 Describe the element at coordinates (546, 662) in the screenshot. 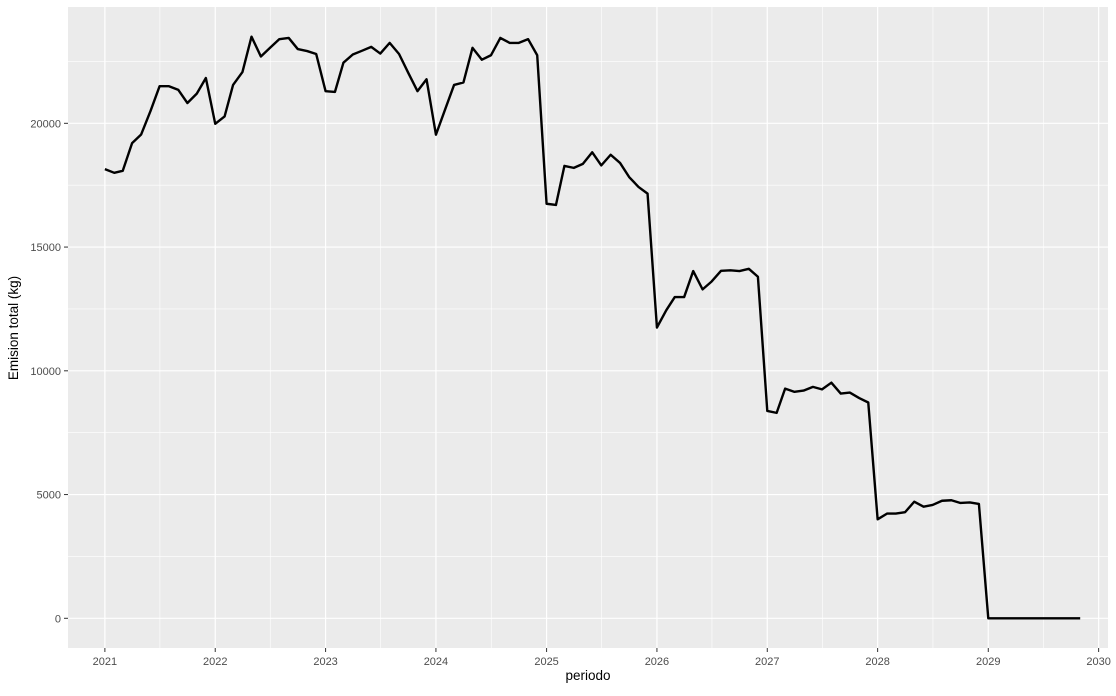

I see `x-tick-label: 2025` at that location.